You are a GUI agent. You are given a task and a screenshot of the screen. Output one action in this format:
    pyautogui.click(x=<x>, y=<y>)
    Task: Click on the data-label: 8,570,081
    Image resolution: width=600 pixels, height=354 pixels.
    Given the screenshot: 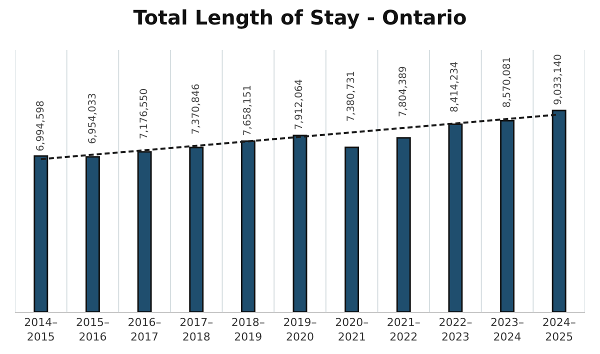 What is the action you would take?
    pyautogui.click(x=507, y=82)
    